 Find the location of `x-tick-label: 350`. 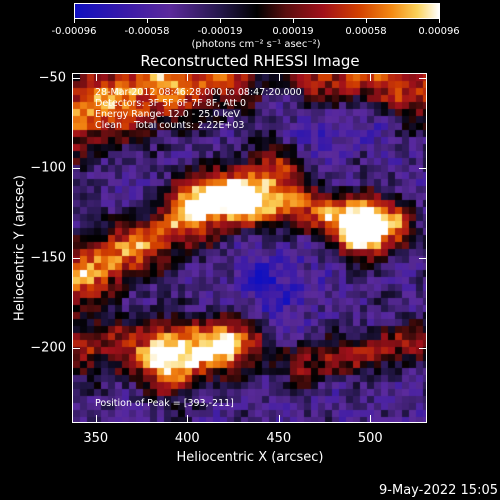

x-tick-label: 350 is located at coordinates (96, 438).